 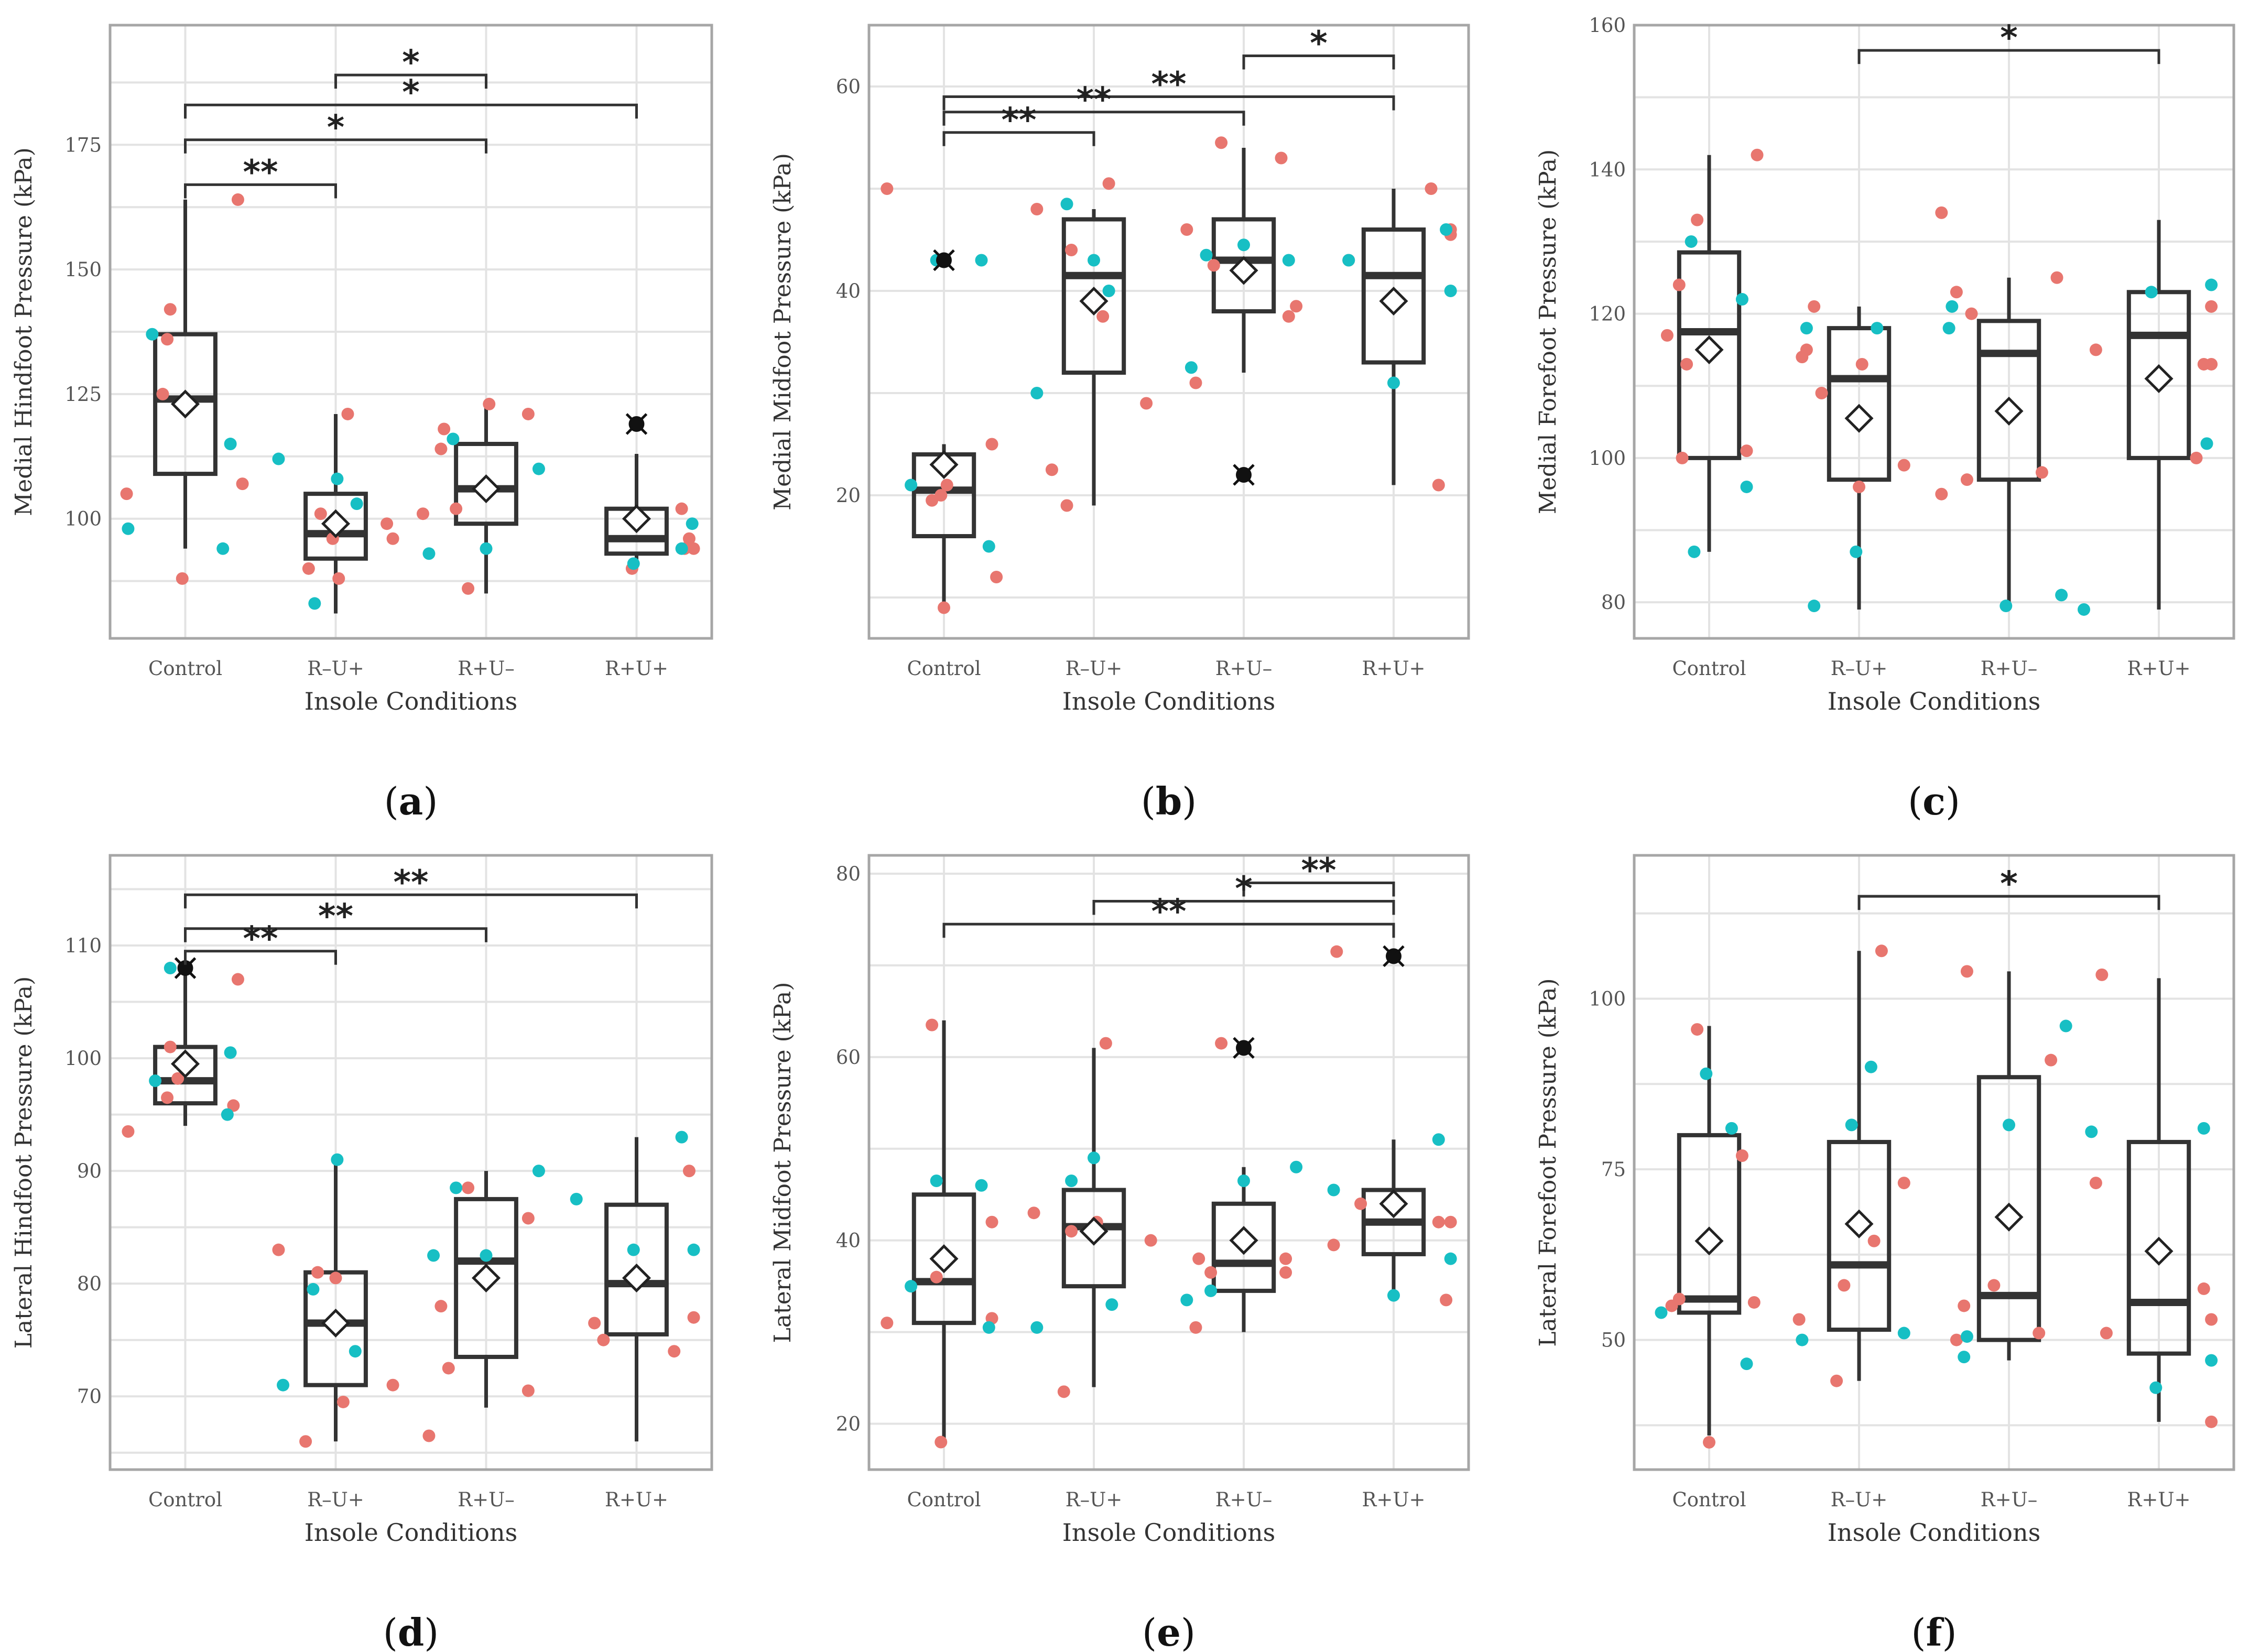 I want to click on panel-label: (a), so click(x=411, y=801).